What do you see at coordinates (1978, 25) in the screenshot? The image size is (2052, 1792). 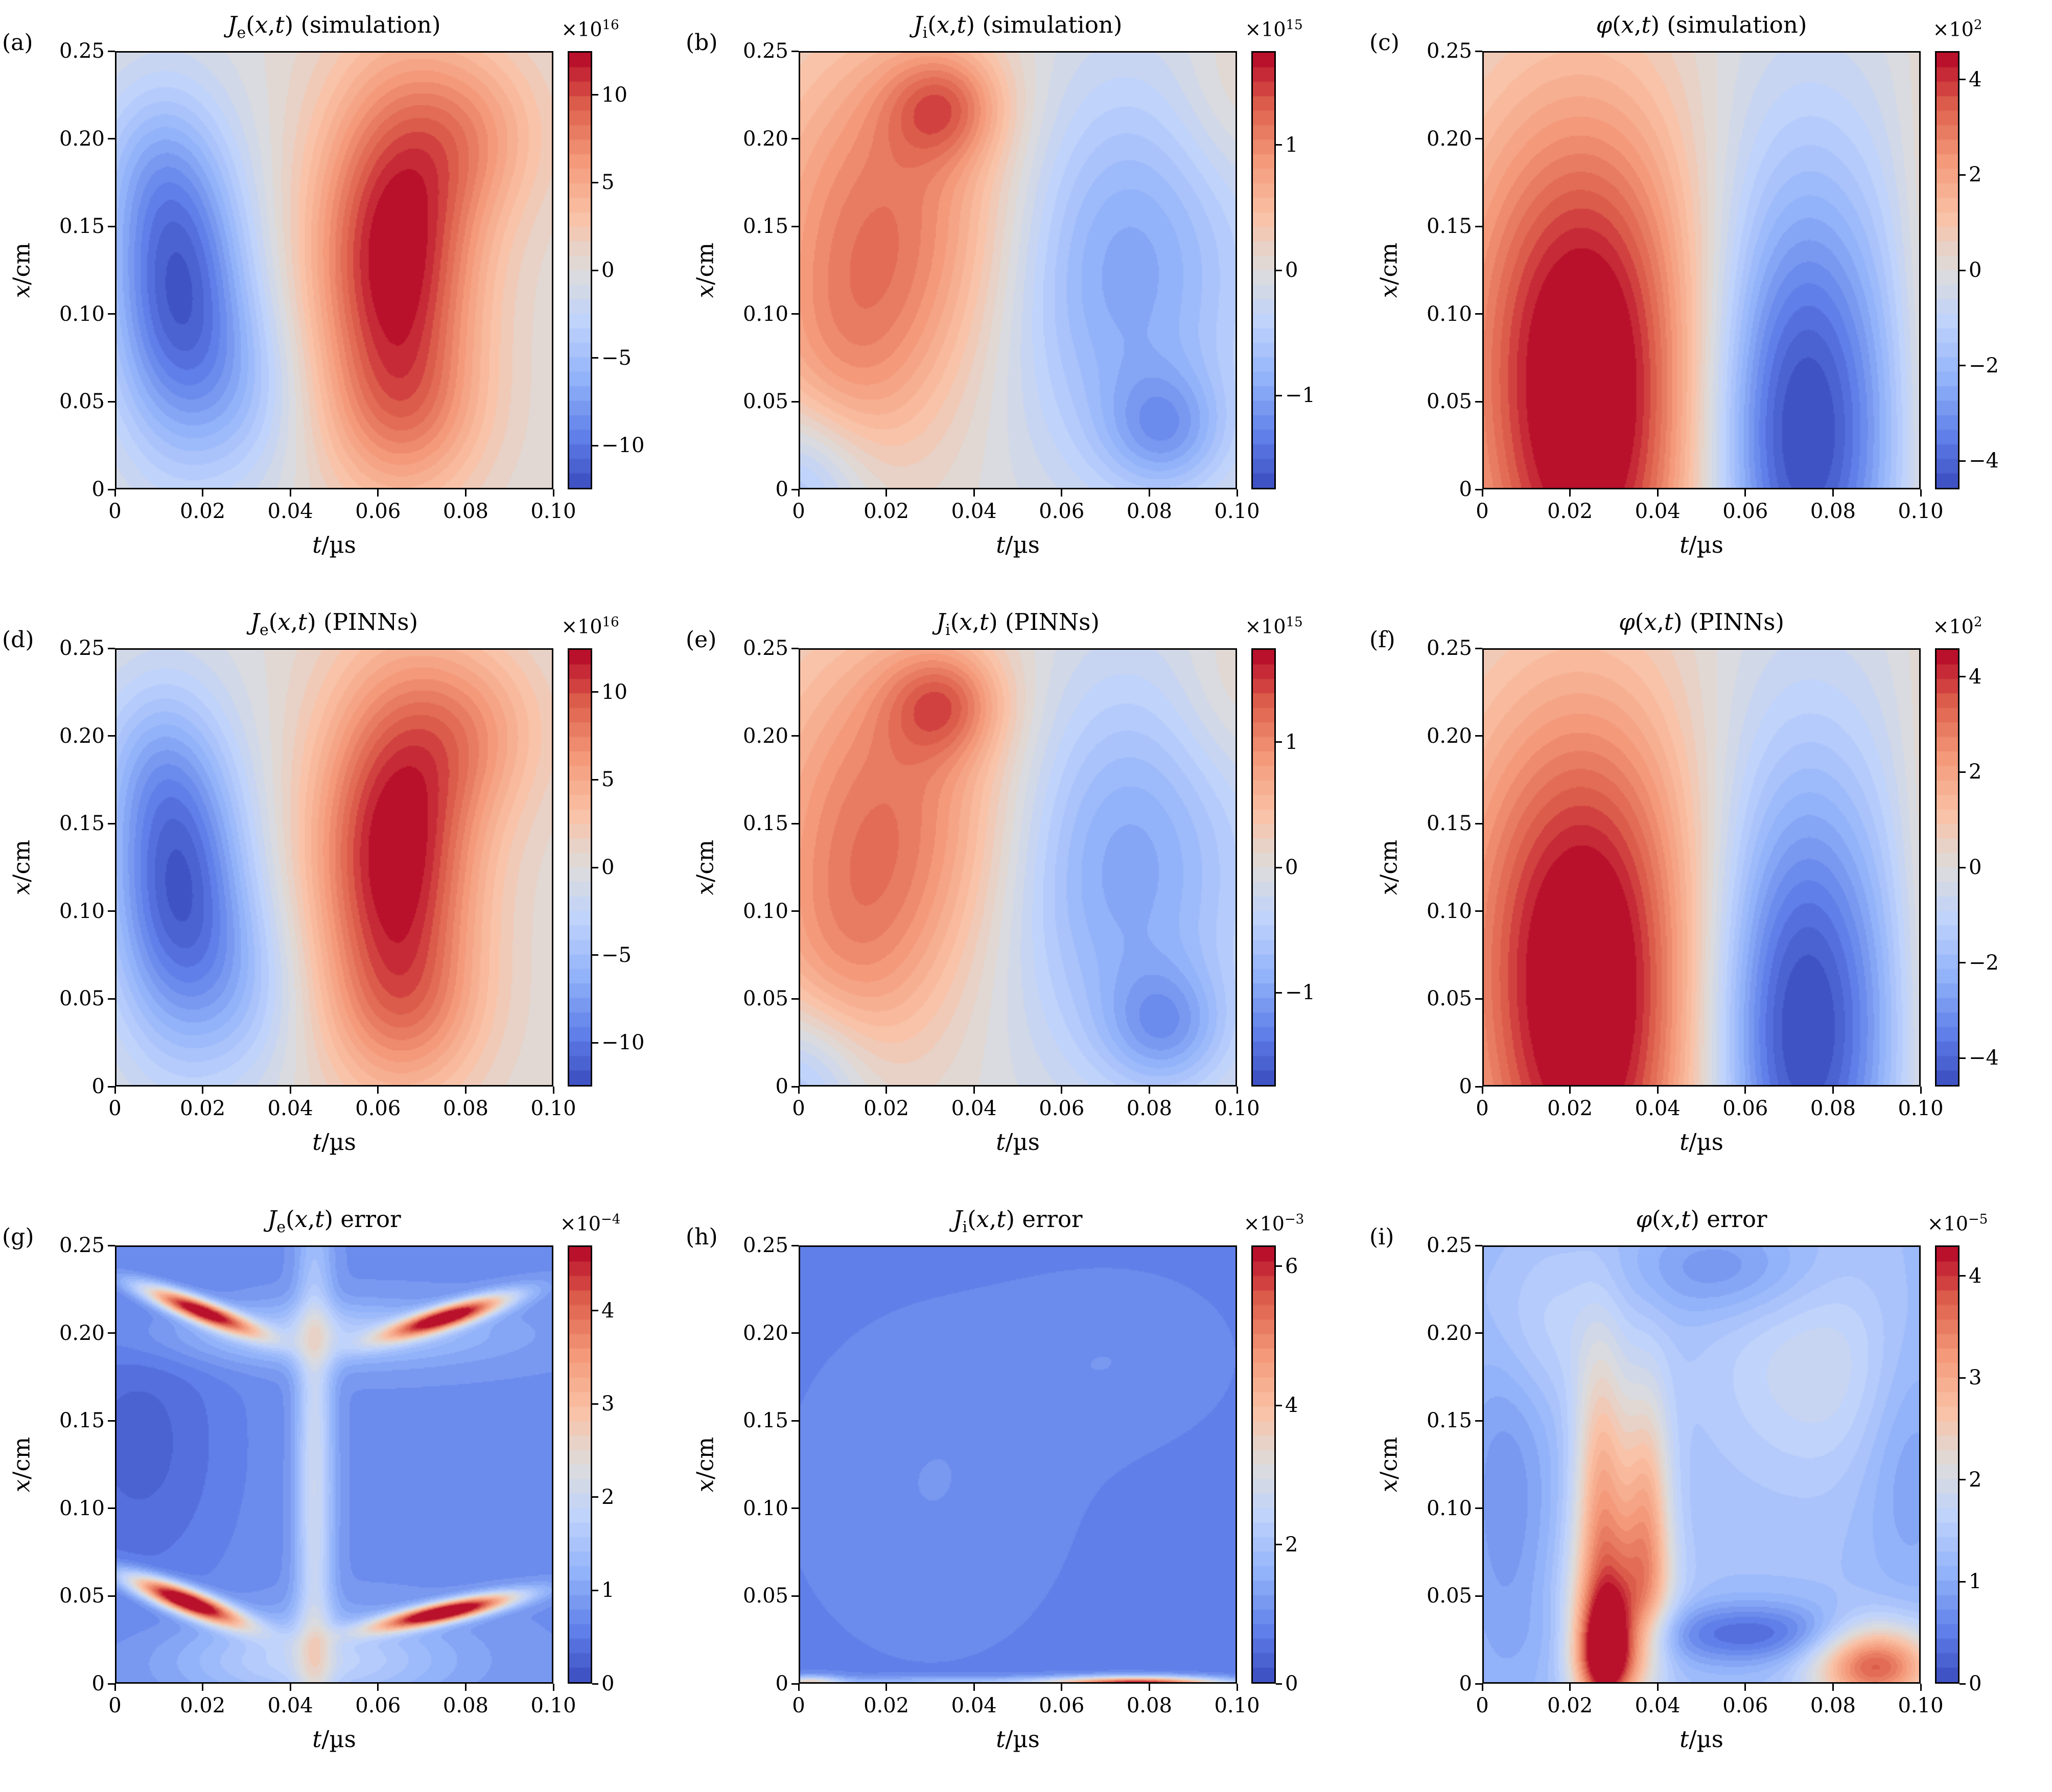 I see `colorbar-exp-power: 2` at bounding box center [1978, 25].